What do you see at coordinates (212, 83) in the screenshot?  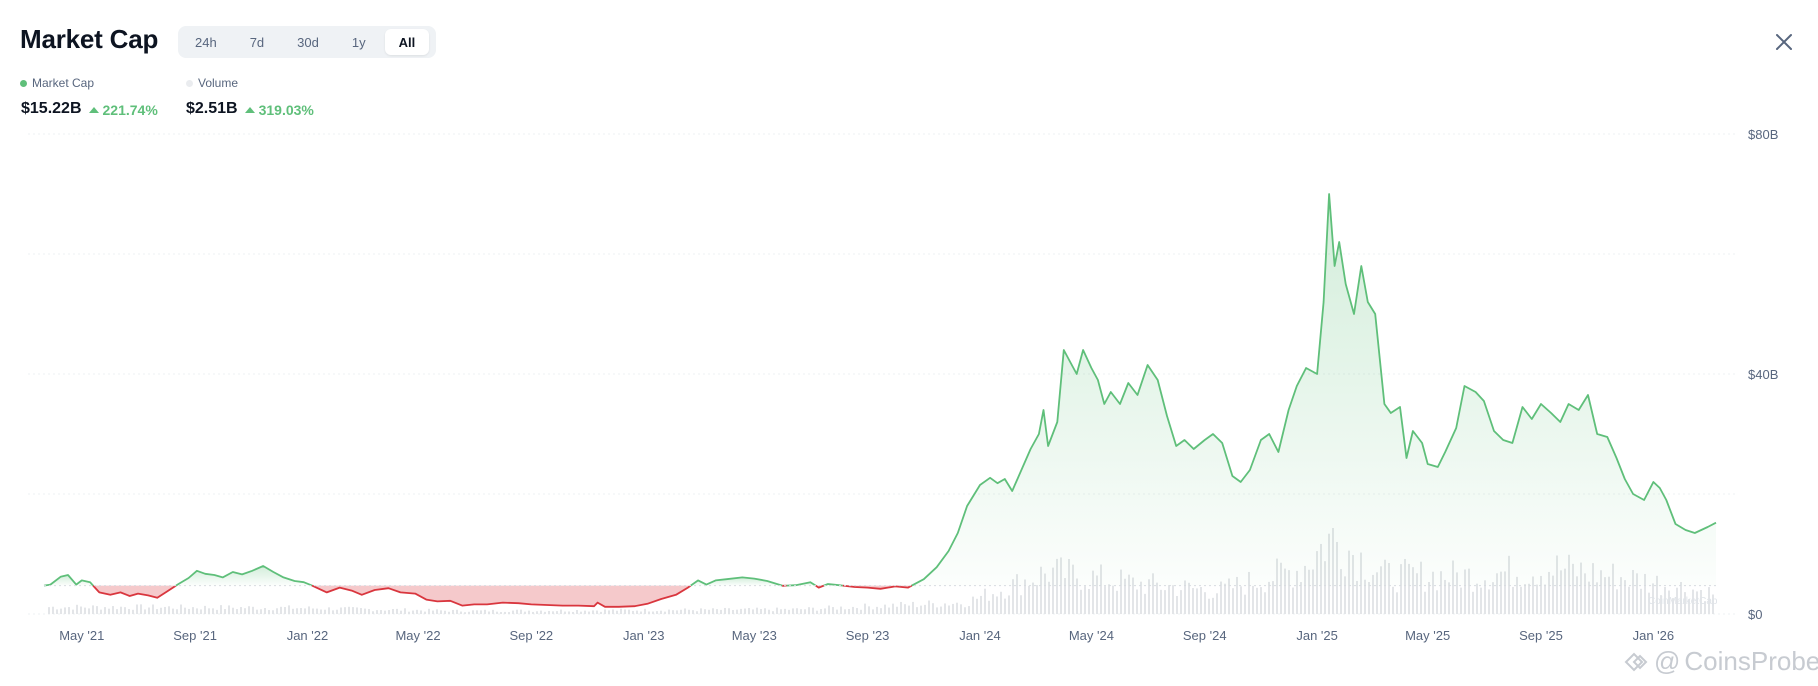 I see `legend-volume: Volume` at bounding box center [212, 83].